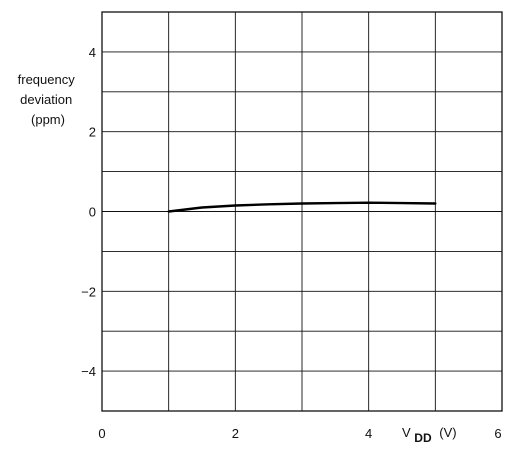 The width and height of the screenshot is (505, 452). I want to click on y-tick-label: −2, so click(88, 291).